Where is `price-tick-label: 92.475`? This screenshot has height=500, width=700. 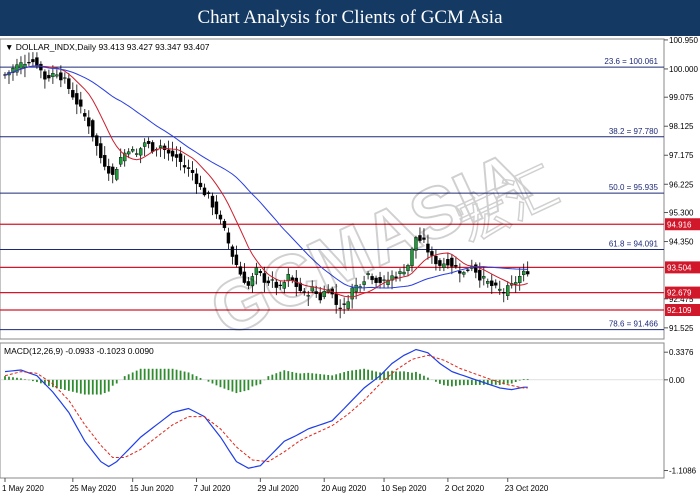 price-tick-label: 92.475 is located at coordinates (681, 299).